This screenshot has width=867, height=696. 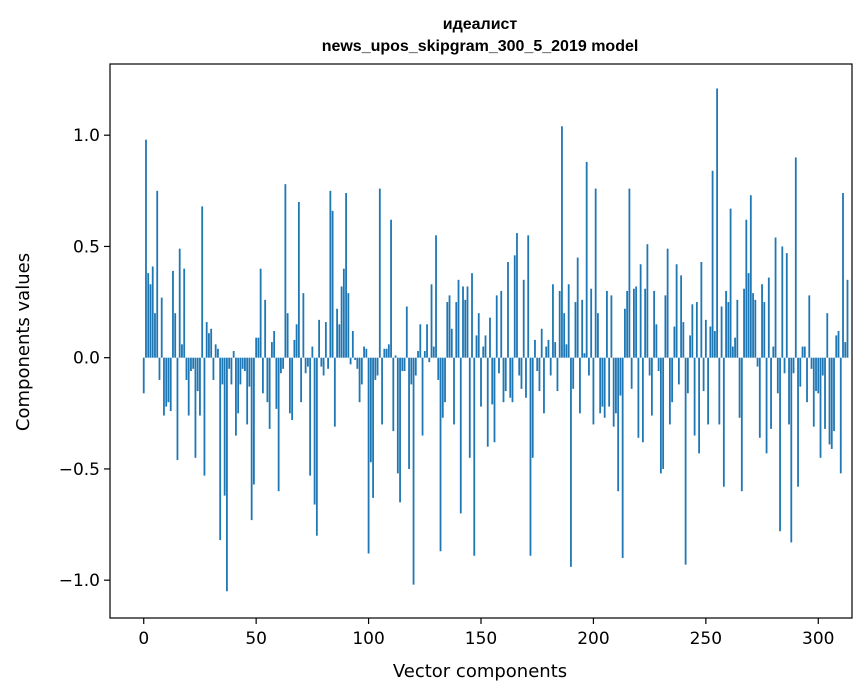 What do you see at coordinates (480, 24) in the screenshot?
I see `chart-title-line1: идеалист` at bounding box center [480, 24].